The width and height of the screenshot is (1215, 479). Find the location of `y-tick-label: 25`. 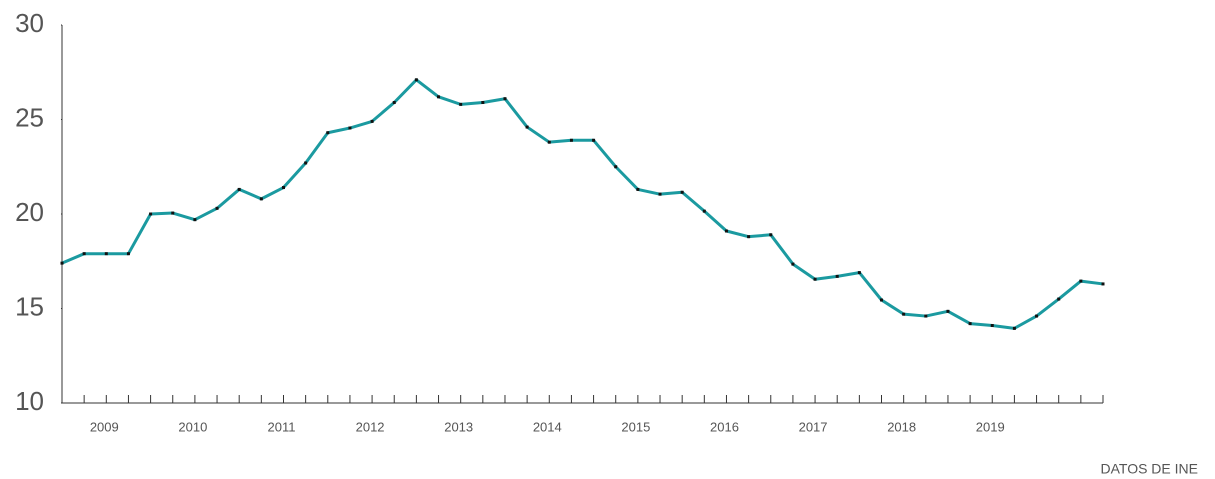

y-tick-label: 25 is located at coordinates (29, 117).